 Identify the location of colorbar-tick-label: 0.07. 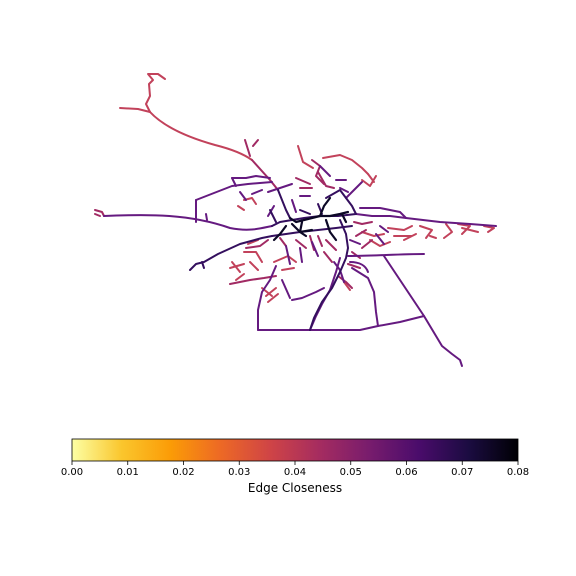
(462, 472).